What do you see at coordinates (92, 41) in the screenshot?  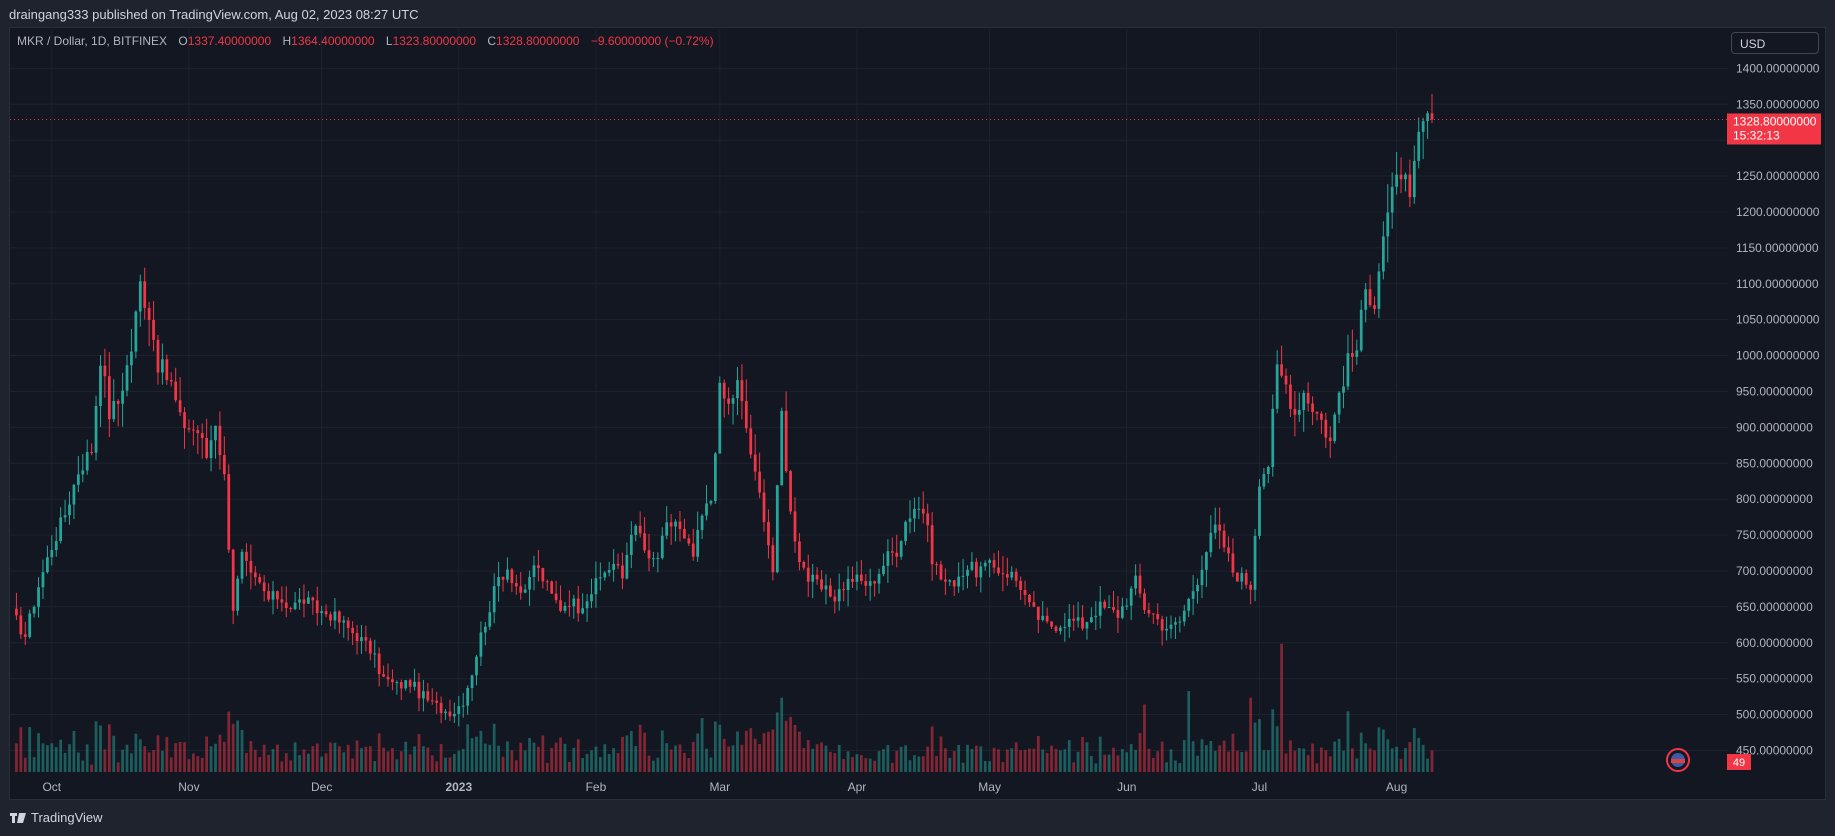 I see `symbol-label: MKR / Dollar, 1D, BITFINEX` at bounding box center [92, 41].